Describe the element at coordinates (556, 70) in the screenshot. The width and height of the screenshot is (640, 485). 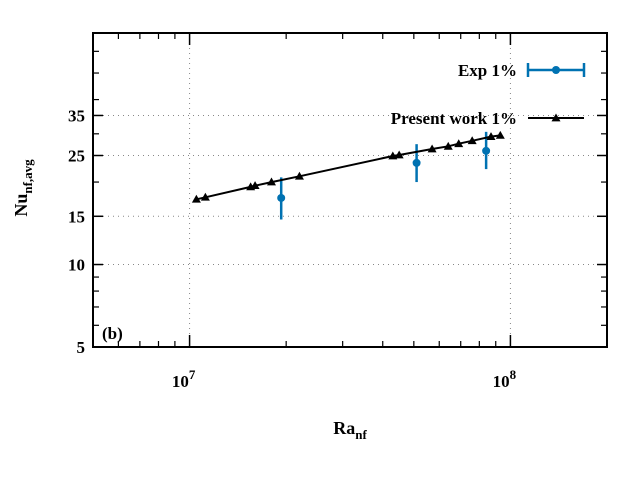
I see `legend-swatch-circle` at that location.